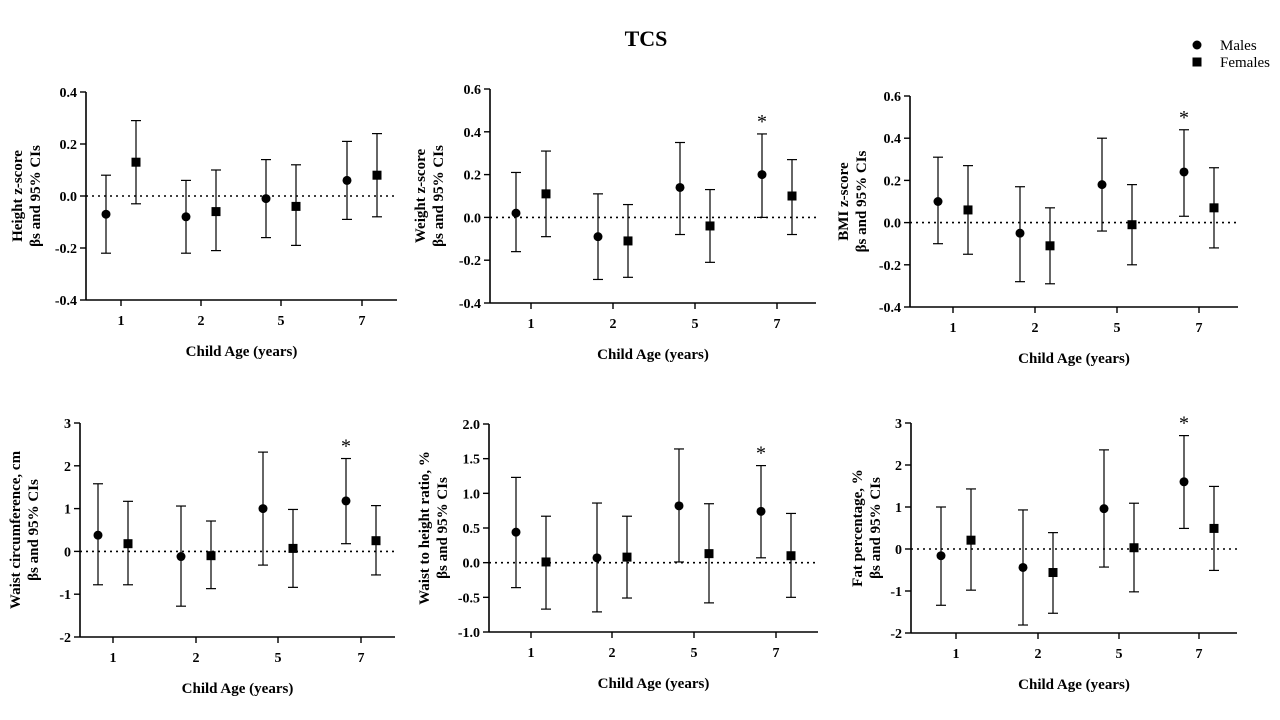  Describe the element at coordinates (16, 529) in the screenshot. I see `y-axis-label-line1: Waist circumference, cm` at that location.